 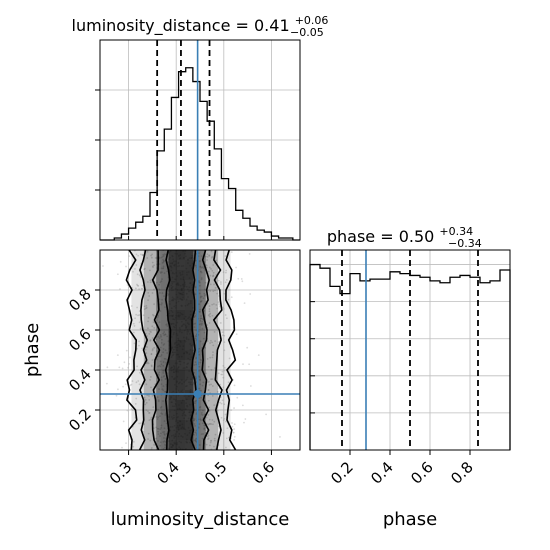 I want to click on phase-histogram-frame, so click(x=410, y=350).